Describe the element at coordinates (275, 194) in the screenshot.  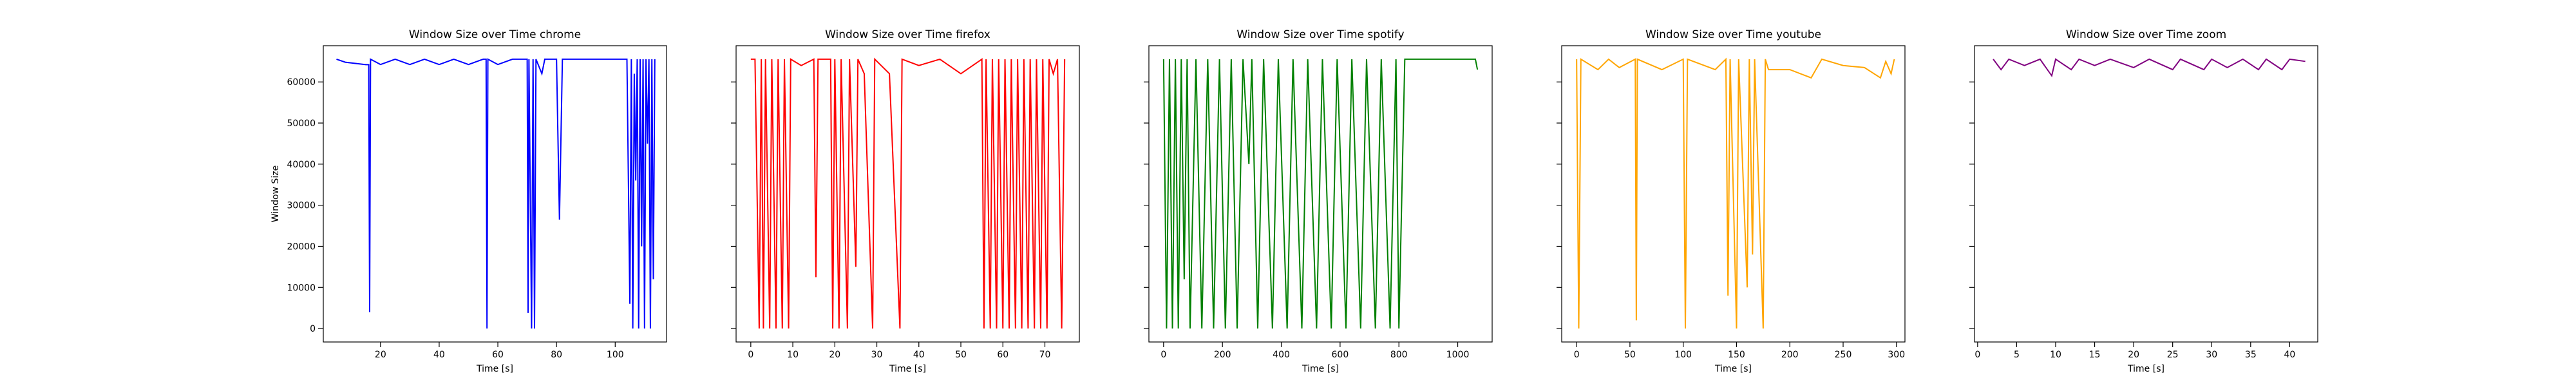
I see `y-axis-label: Window Size` at that location.